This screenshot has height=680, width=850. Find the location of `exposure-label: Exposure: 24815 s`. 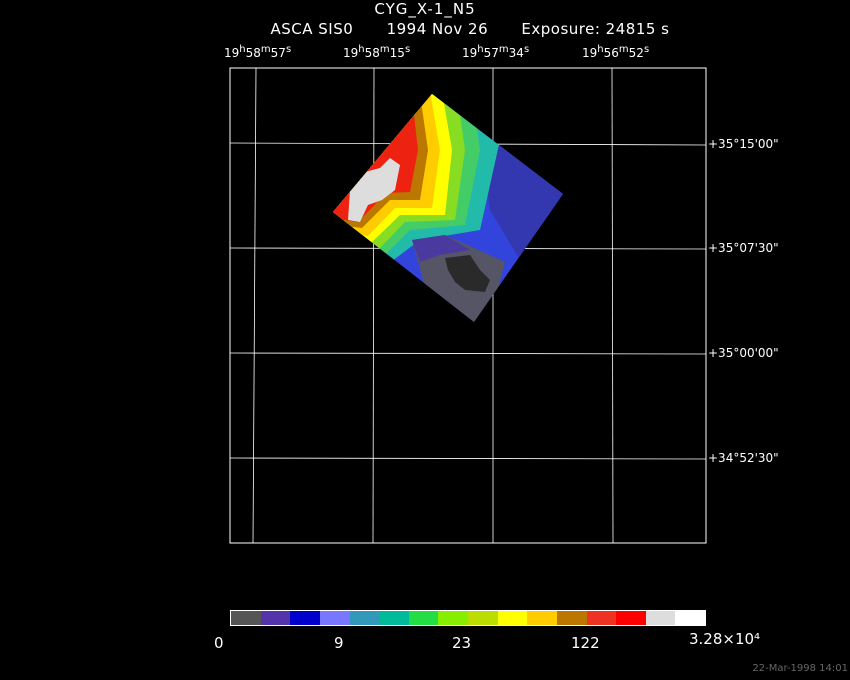

exposure-label: Exposure: 24815 s is located at coordinates (595, 29).